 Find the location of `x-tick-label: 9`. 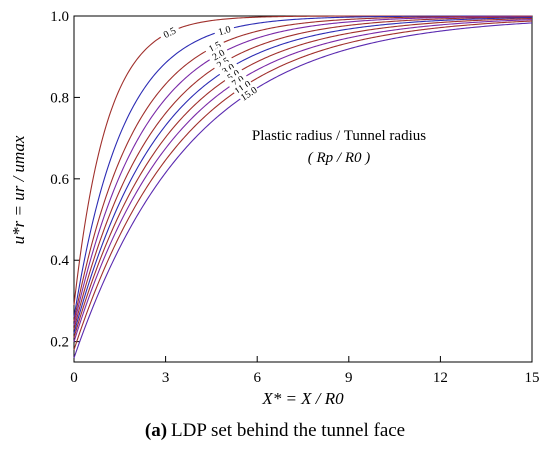

x-tick-label: 9 is located at coordinates (349, 378).